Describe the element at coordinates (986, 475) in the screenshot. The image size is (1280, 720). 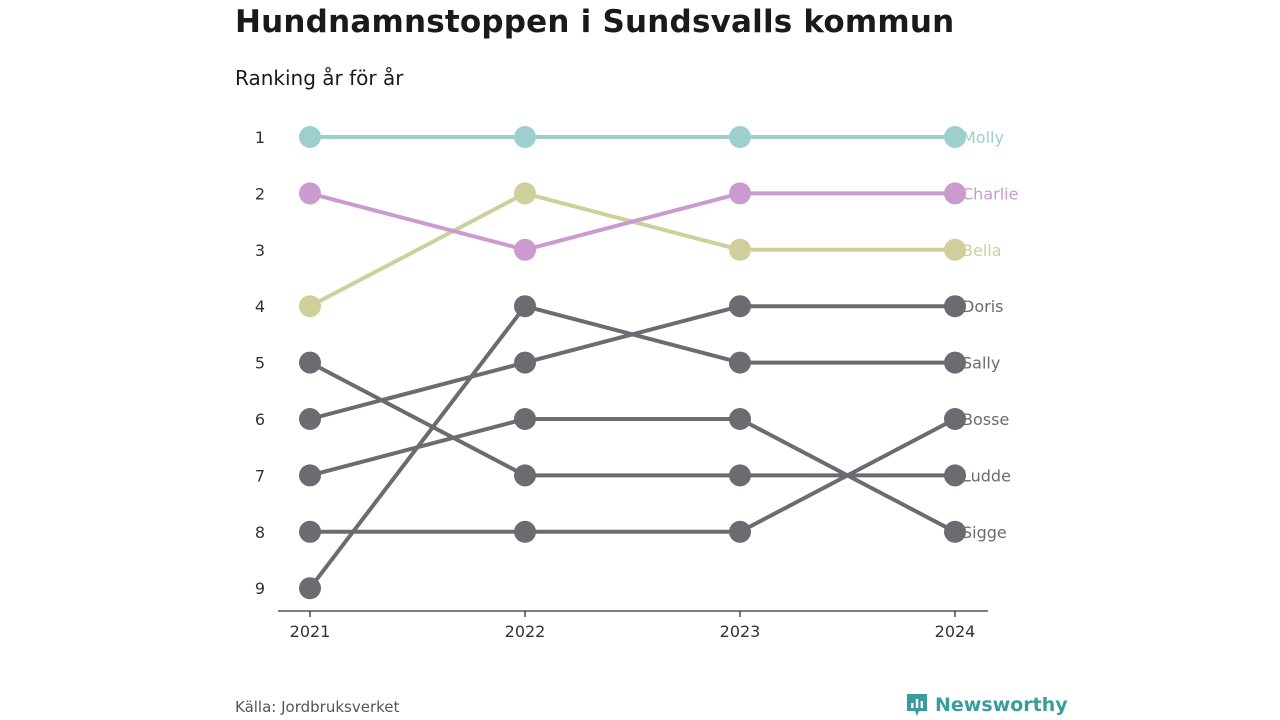
I see `series-label-ludde: Ludde` at that location.